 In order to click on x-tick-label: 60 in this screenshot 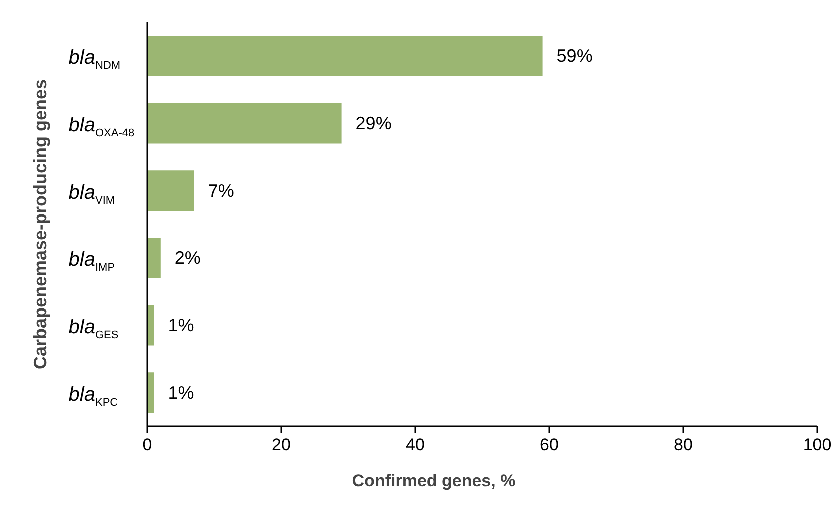, I will do `click(549, 445)`.